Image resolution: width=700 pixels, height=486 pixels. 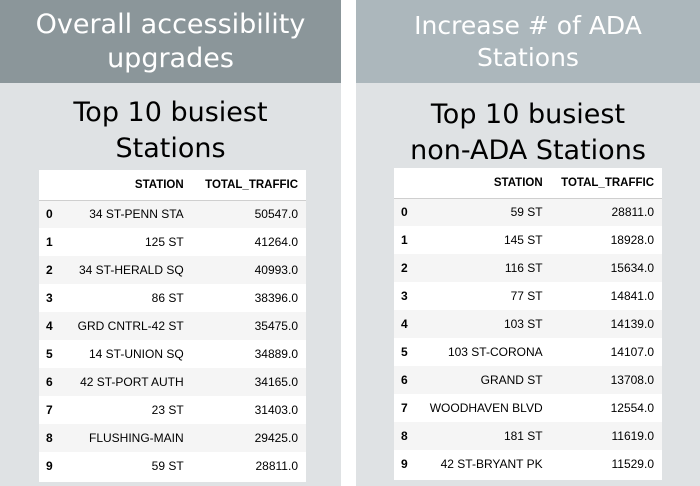 I want to click on table-row: 5 103 ST-CORONA 14107.0, so click(x=528, y=352).